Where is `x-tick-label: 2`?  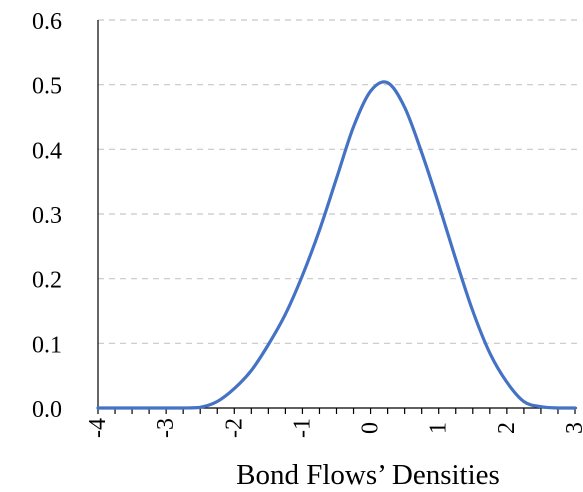 x-tick-label: 2 is located at coordinates (507, 428).